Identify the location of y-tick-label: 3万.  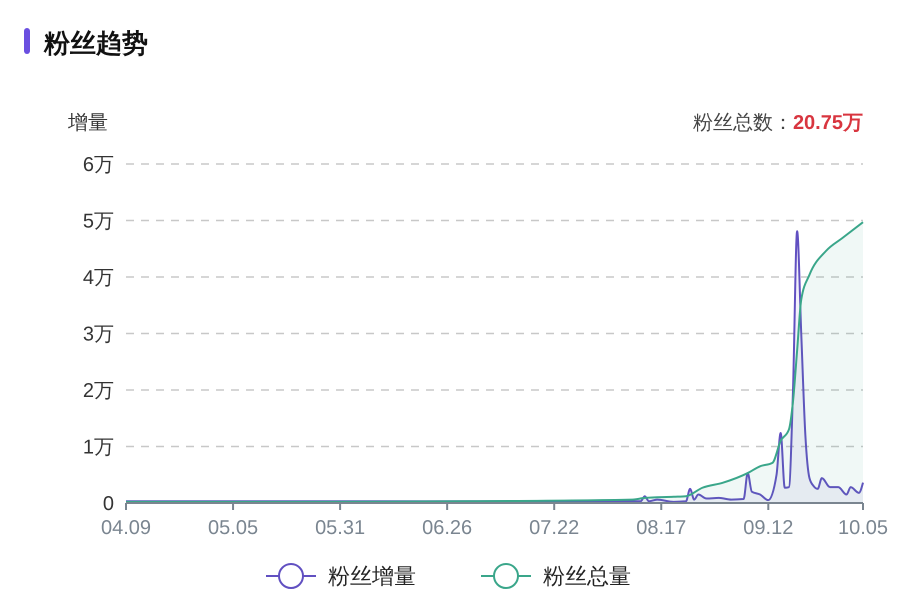
(98, 335).